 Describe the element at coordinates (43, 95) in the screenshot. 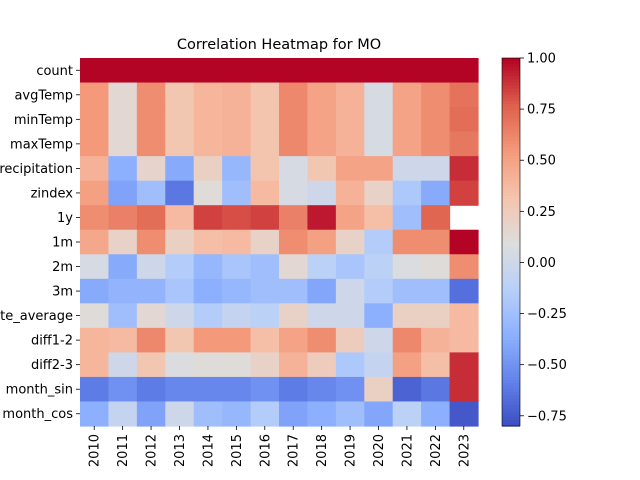

I see `y-tick-label: avgTemp` at that location.